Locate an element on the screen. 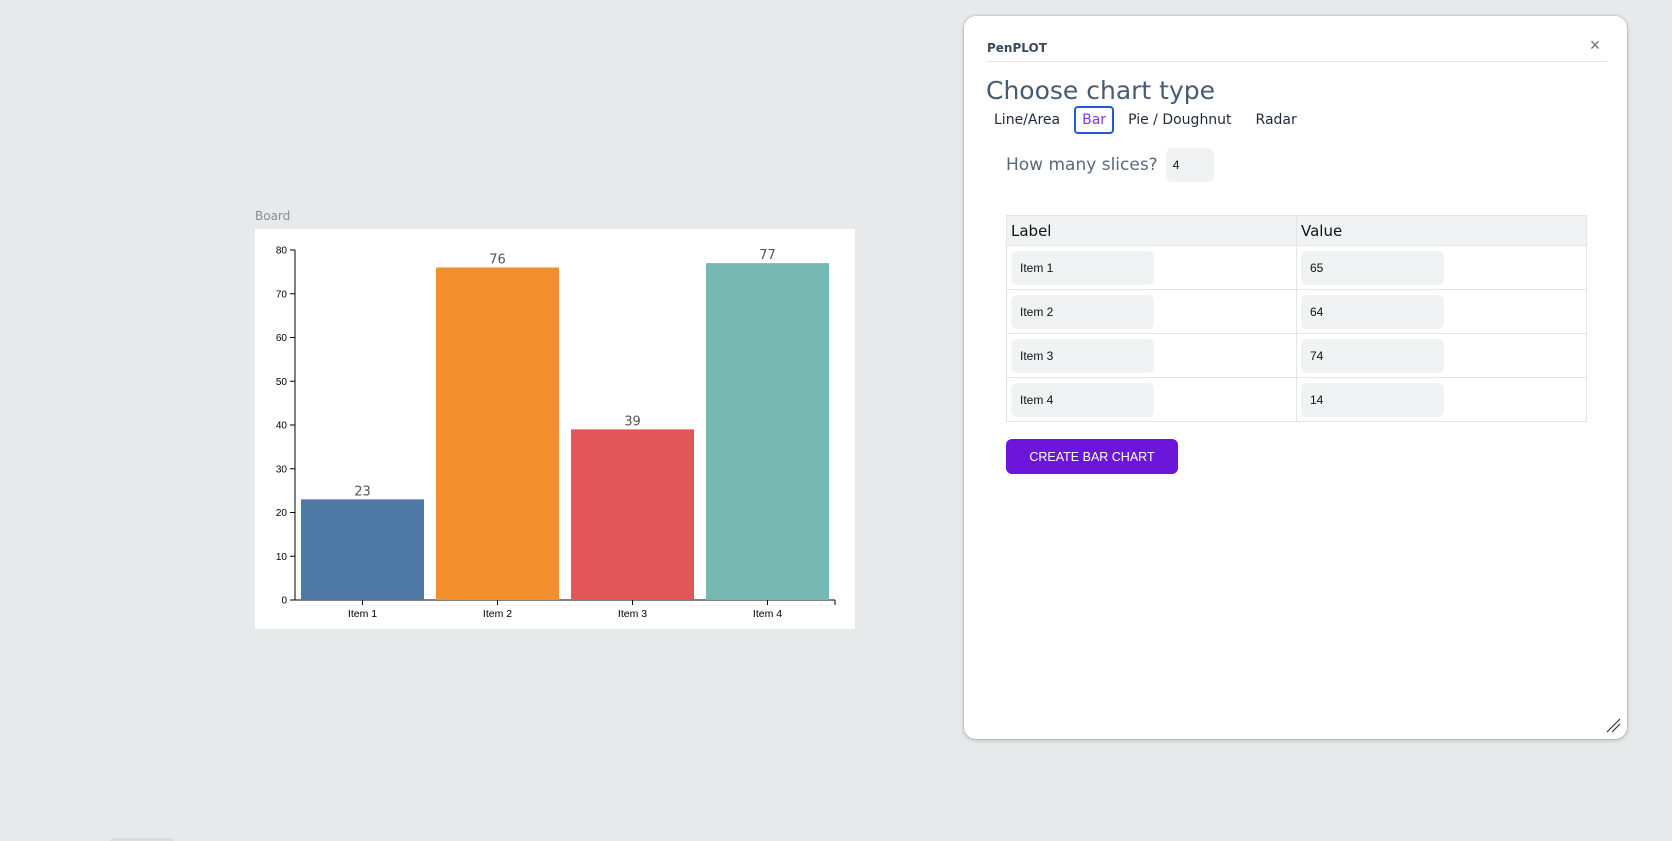 The width and height of the screenshot is (1672, 841). bar-value-label: 76 is located at coordinates (497, 260).